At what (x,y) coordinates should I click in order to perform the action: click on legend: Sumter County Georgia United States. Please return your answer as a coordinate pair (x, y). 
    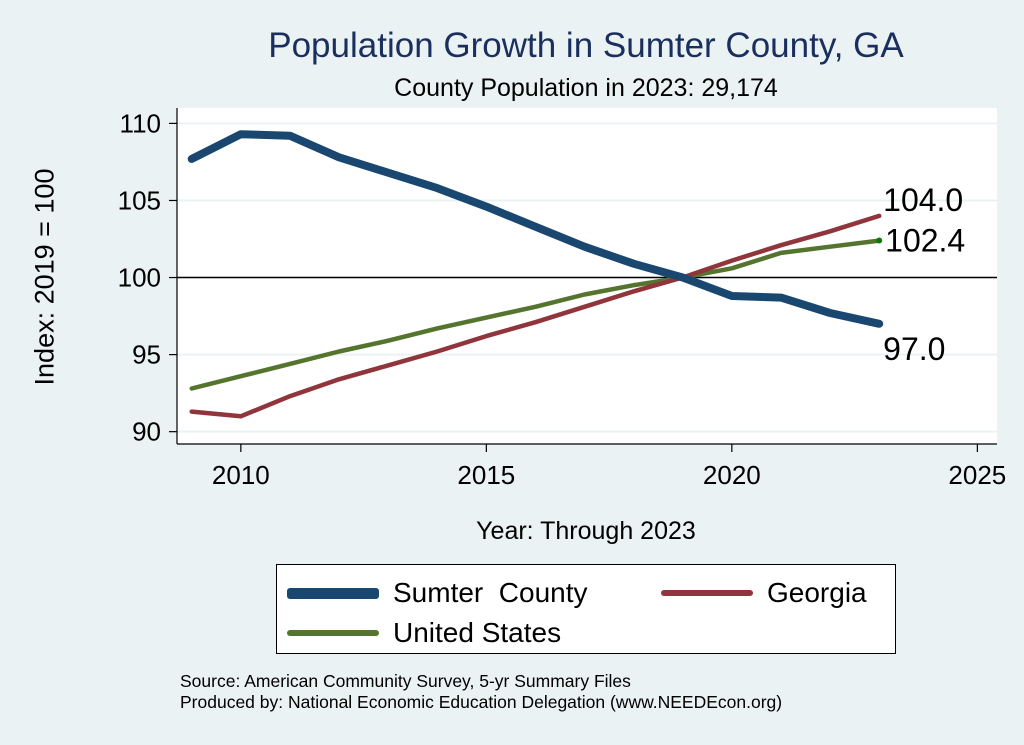
    Looking at the image, I should click on (586, 609).